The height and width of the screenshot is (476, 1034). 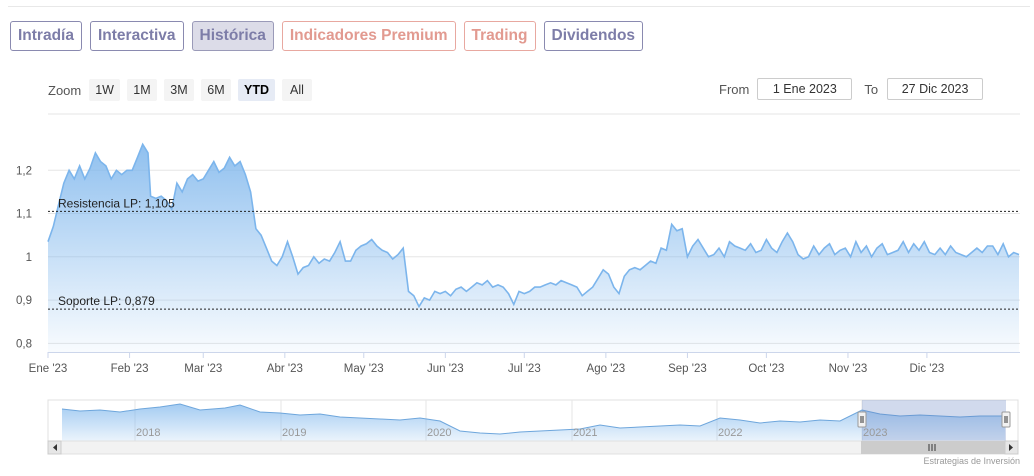 What do you see at coordinates (296, 90) in the screenshot?
I see `zoom-button-all: All` at bounding box center [296, 90].